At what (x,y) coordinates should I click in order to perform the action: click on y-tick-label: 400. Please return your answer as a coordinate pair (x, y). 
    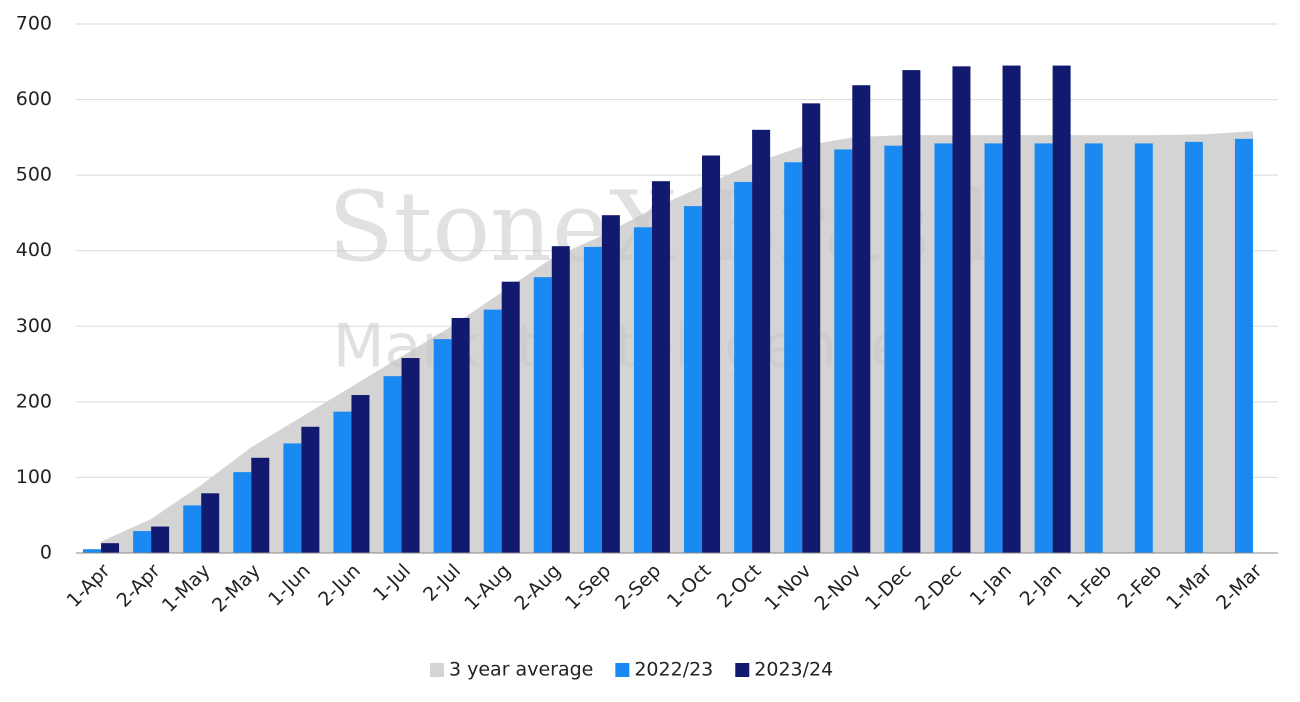
    Looking at the image, I should click on (34, 250).